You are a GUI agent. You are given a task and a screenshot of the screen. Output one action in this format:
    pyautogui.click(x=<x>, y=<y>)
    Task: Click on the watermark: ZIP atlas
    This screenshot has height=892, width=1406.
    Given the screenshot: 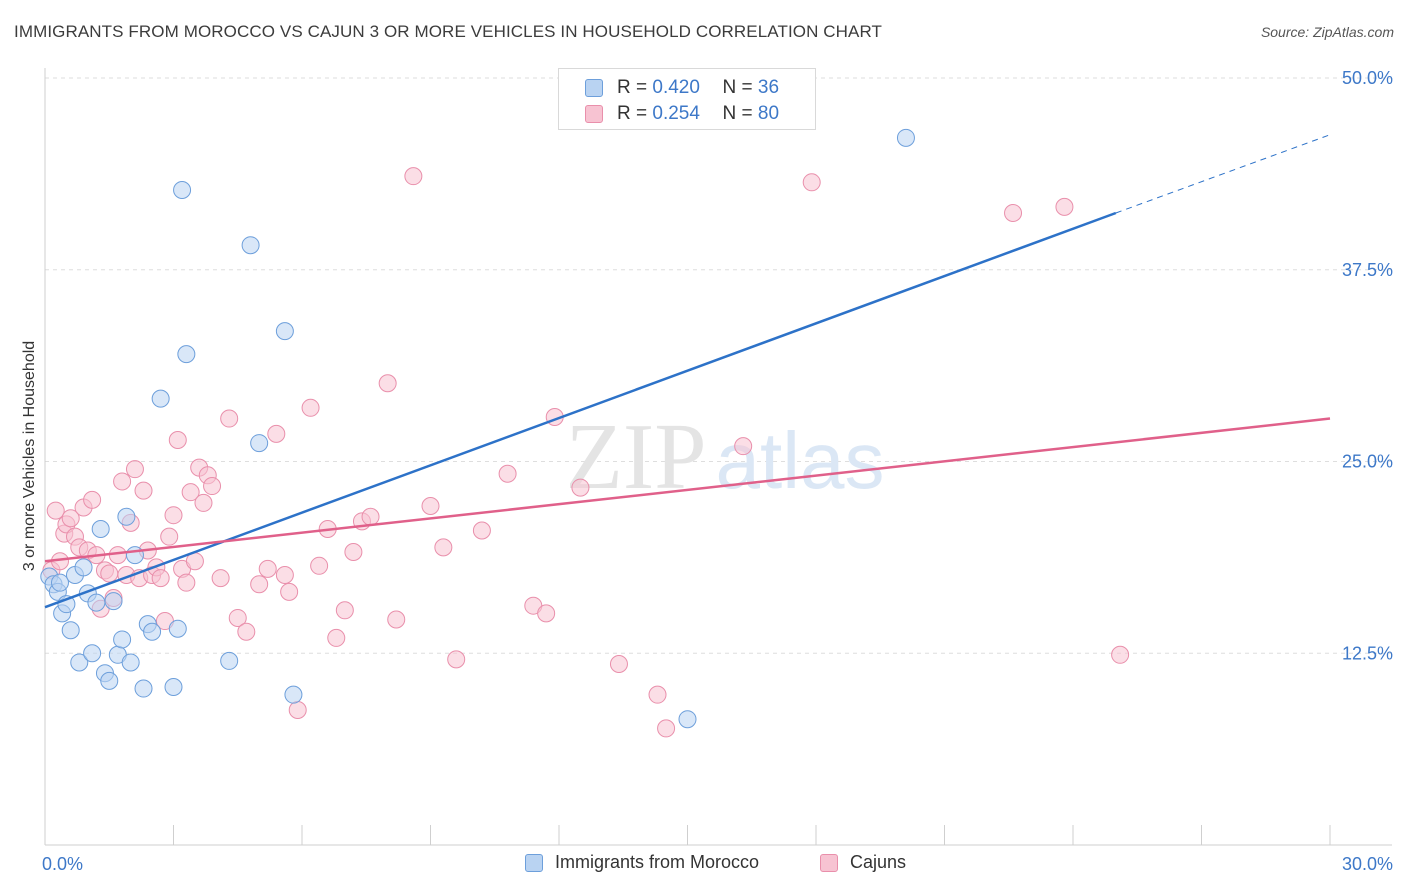 What is the action you would take?
    pyautogui.click(x=725, y=457)
    